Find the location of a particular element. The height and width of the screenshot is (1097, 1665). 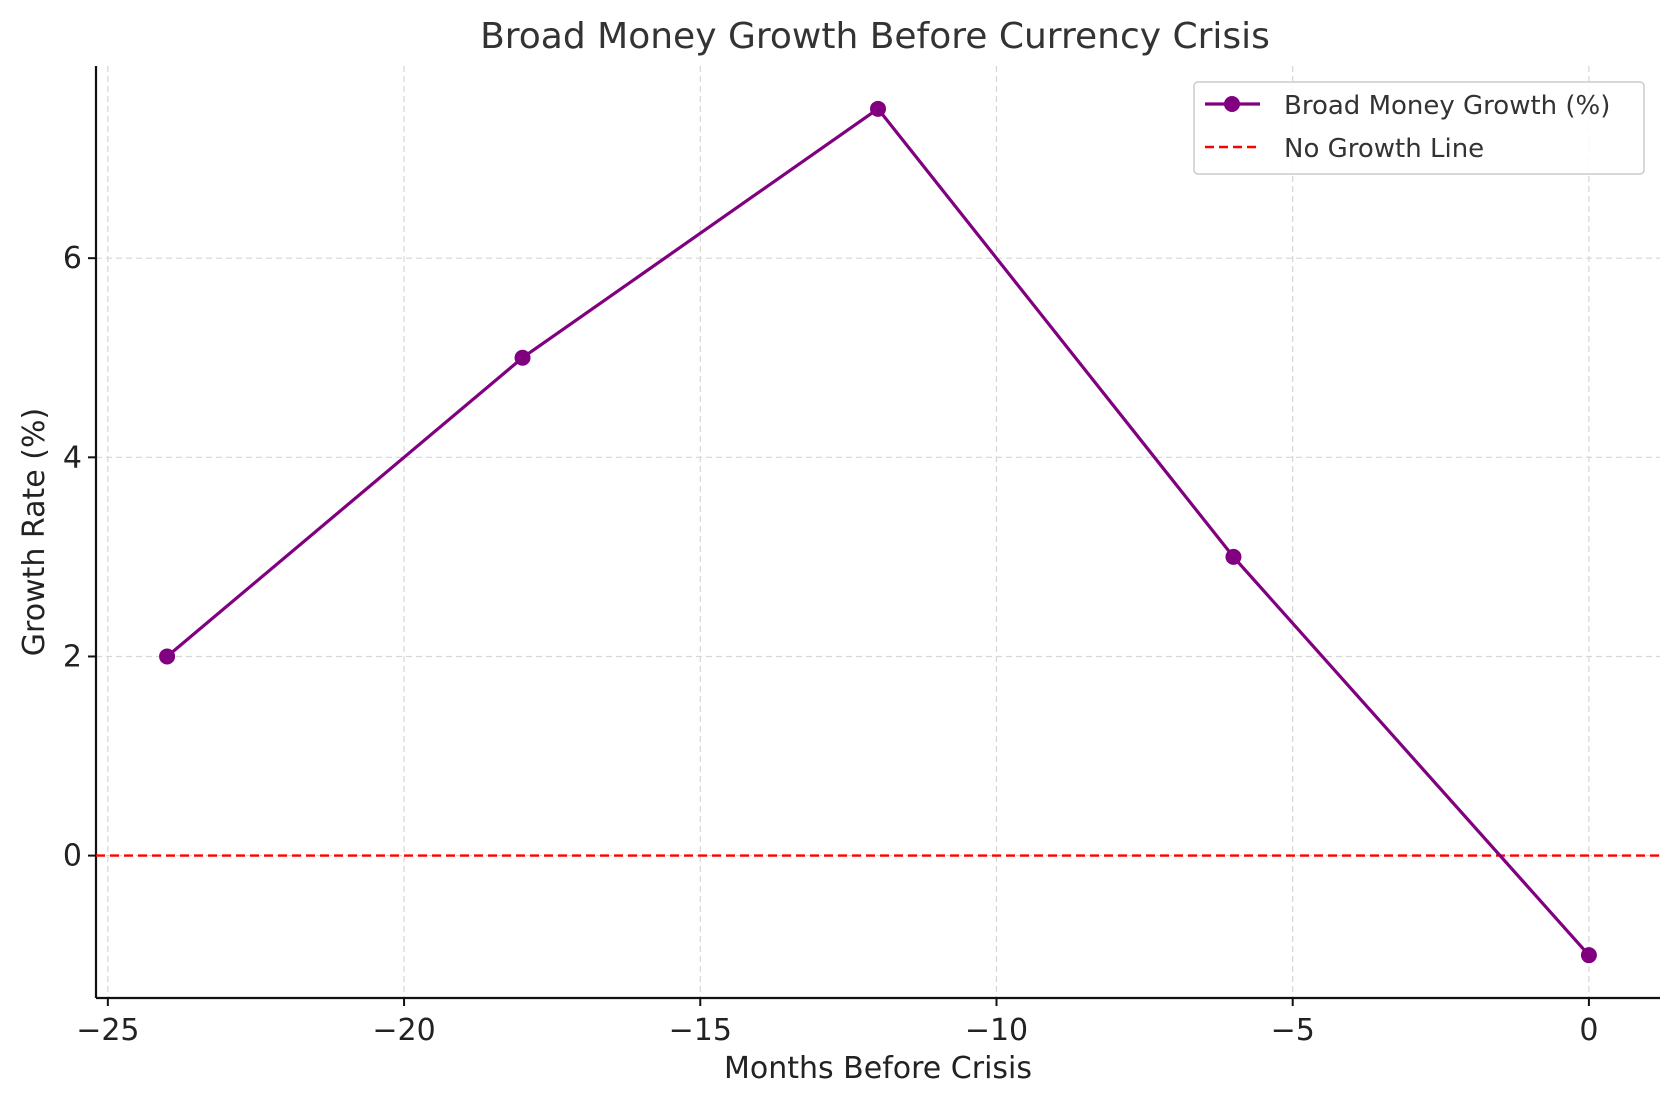

x-tick-label: −20 is located at coordinates (403, 1030).